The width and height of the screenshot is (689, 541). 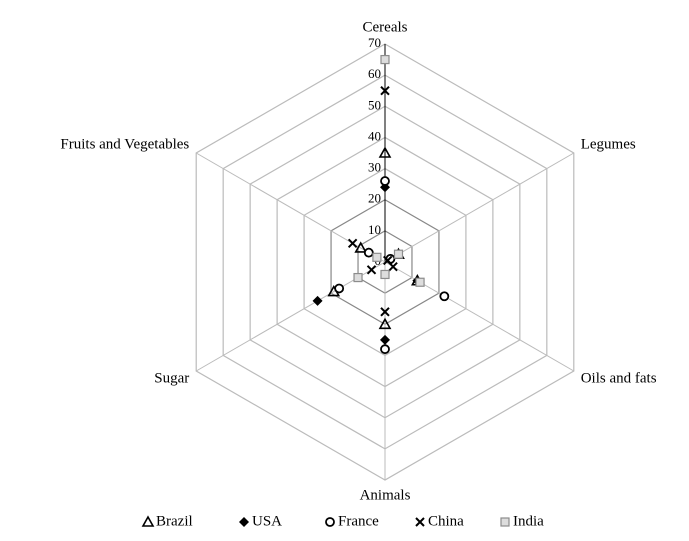 What do you see at coordinates (174, 521) in the screenshot?
I see `legend-label: Brazil` at bounding box center [174, 521].